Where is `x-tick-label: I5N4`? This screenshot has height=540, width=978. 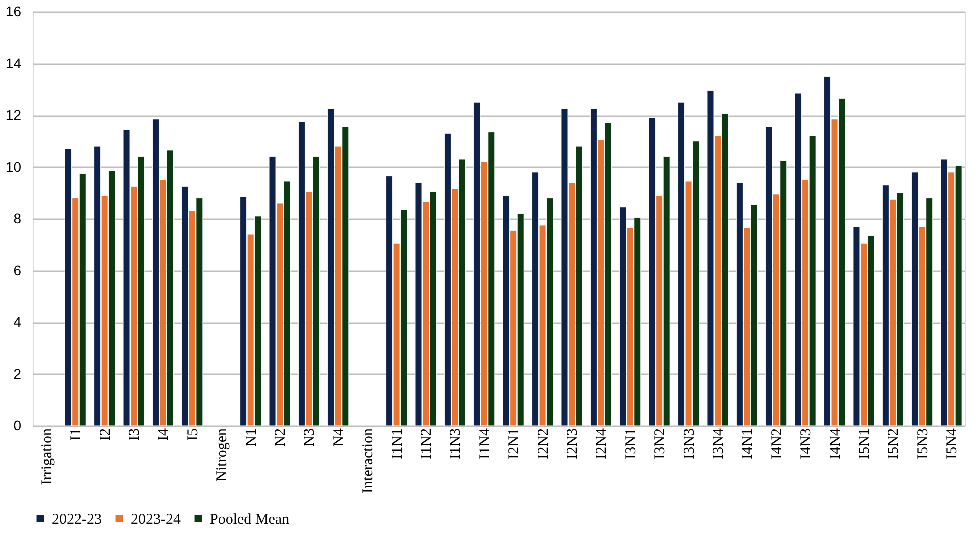 x-tick-label: I5N4 is located at coordinates (952, 444).